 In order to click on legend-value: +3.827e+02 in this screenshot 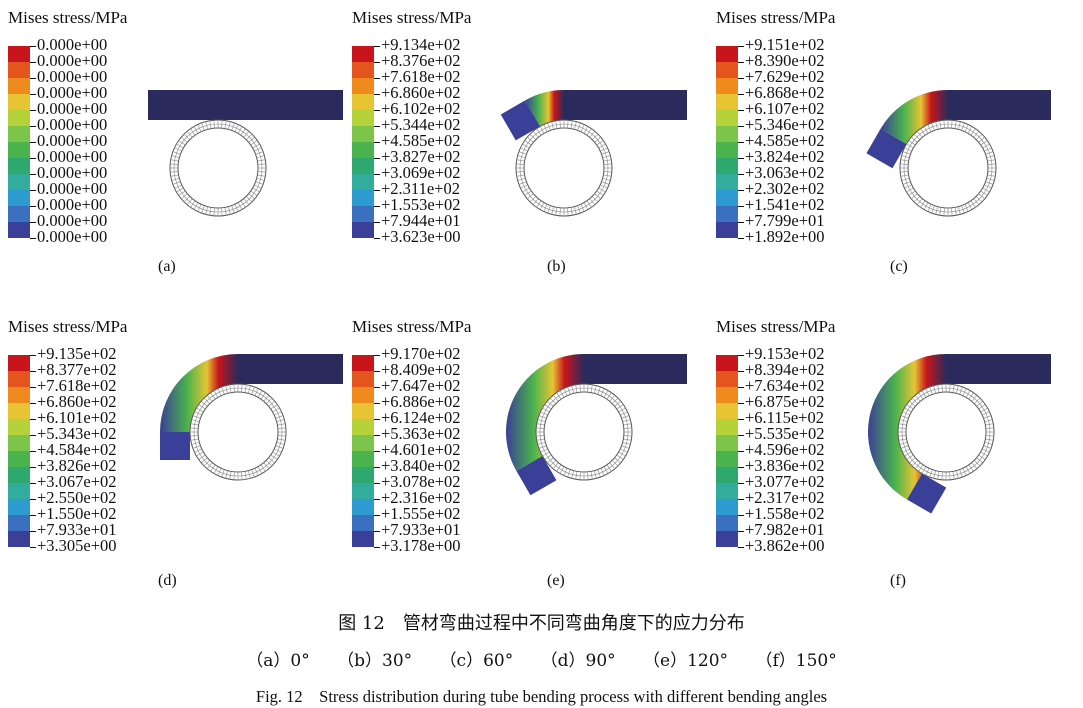, I will do `click(421, 156)`.